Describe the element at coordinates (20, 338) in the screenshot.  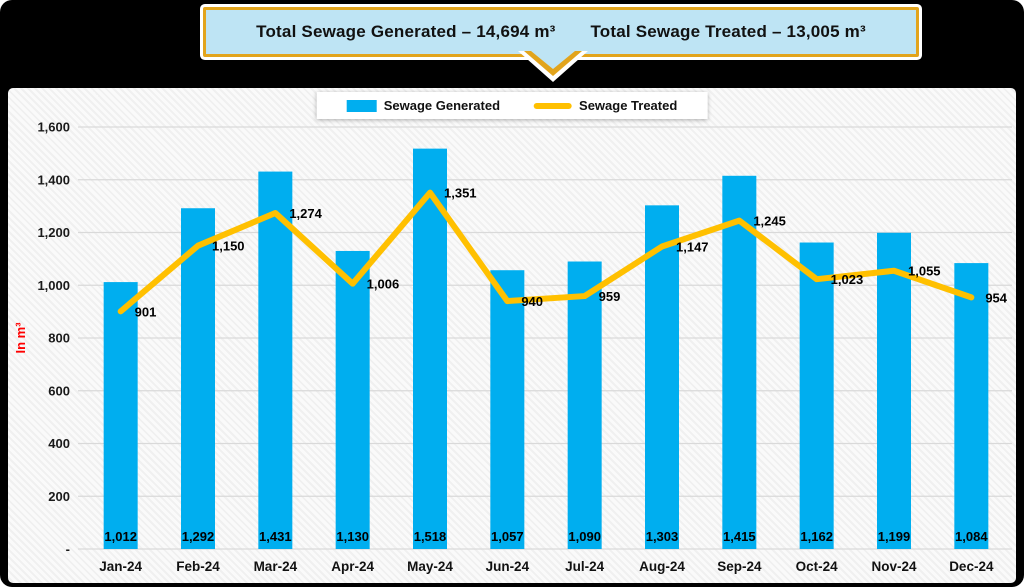
I see `y-axis-title: In m³` at that location.